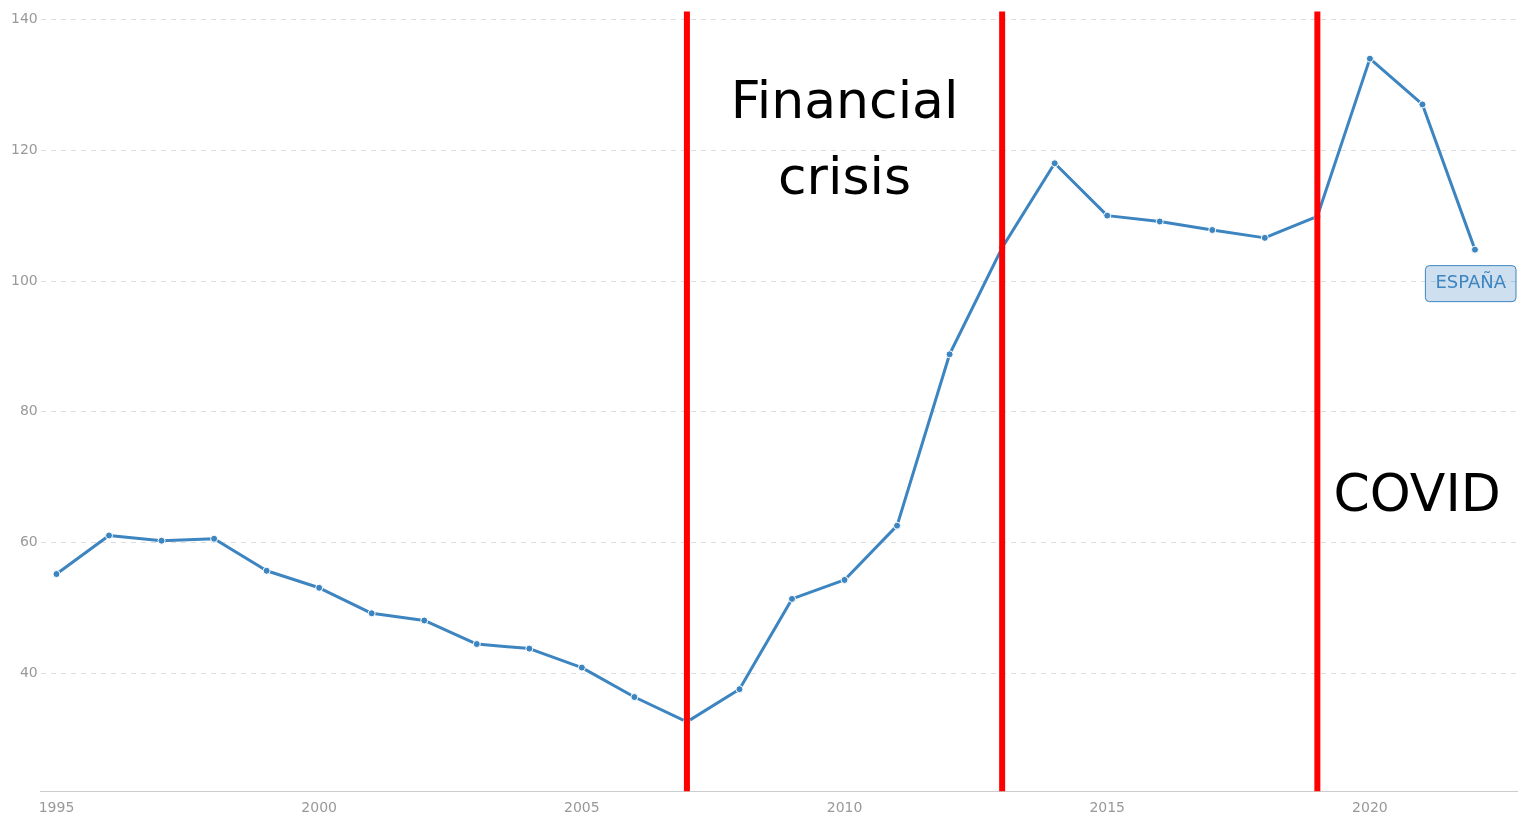  Describe the element at coordinates (1107, 807) in the screenshot. I see `x-tick-label: 2015` at that location.